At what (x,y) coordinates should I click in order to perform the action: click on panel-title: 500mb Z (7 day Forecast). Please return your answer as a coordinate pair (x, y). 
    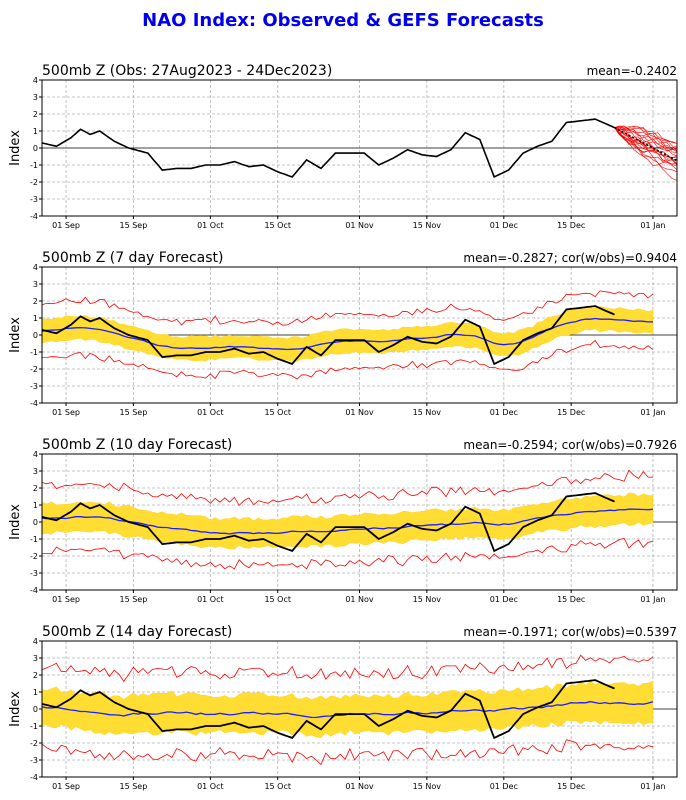
    Looking at the image, I should click on (132, 258).